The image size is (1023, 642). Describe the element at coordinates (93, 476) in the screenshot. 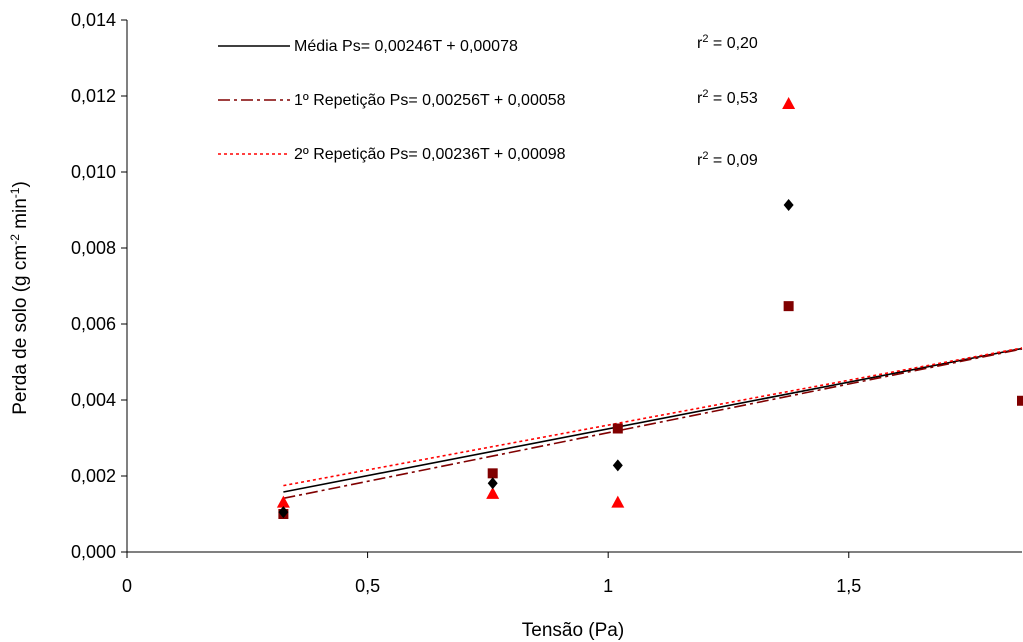

I see `y-tick-label: 0,002` at that location.